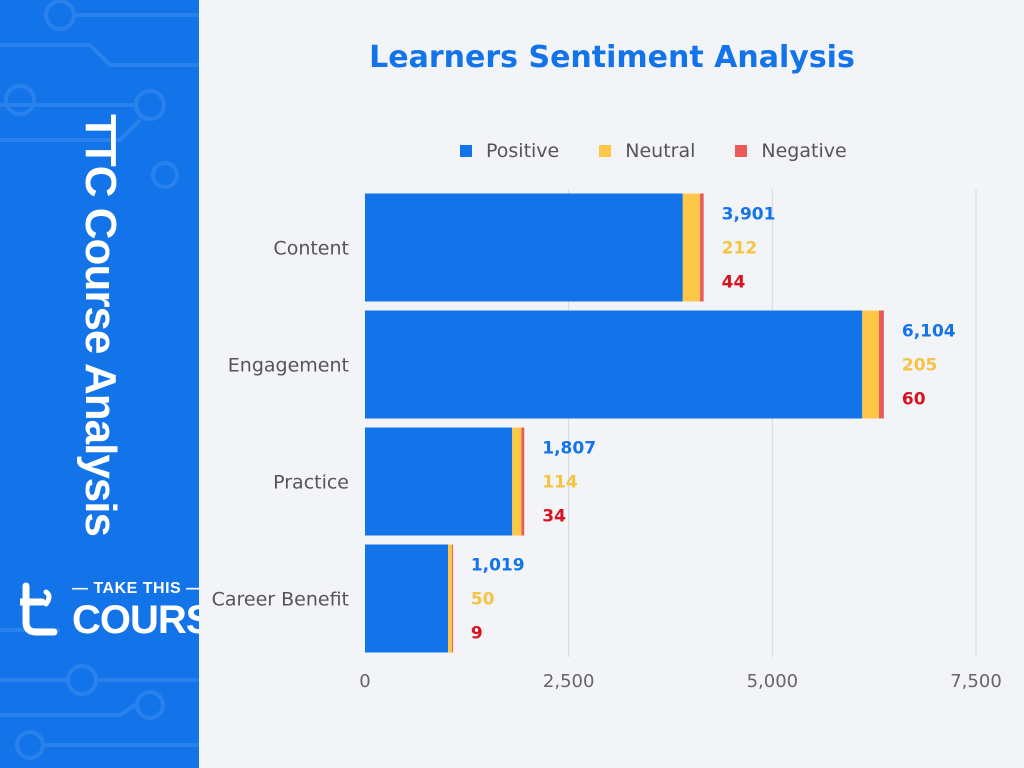  I want to click on legend-label-neutral: Neutral, so click(660, 151).